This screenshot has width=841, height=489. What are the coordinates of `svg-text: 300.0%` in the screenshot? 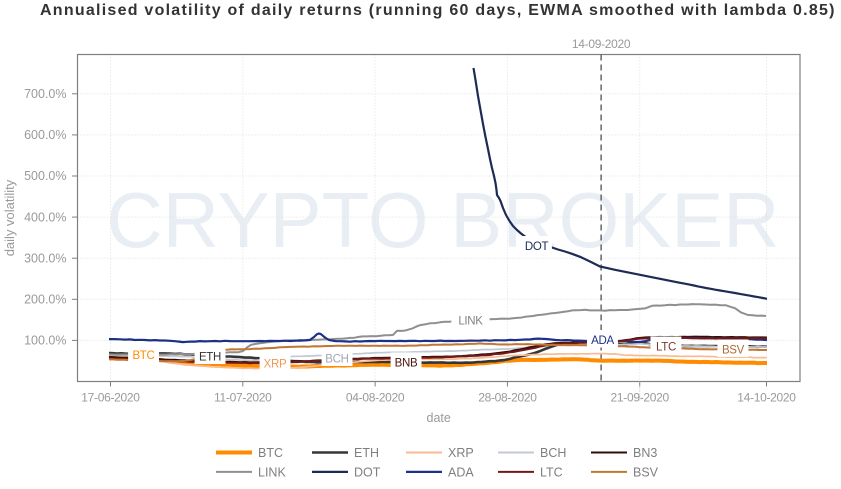 It's located at (45, 258).